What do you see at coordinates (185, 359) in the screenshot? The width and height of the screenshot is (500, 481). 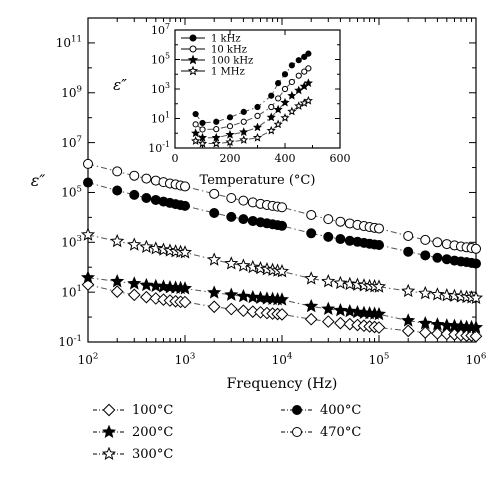 I see `main-x-tick-label: 10³` at bounding box center [185, 359].